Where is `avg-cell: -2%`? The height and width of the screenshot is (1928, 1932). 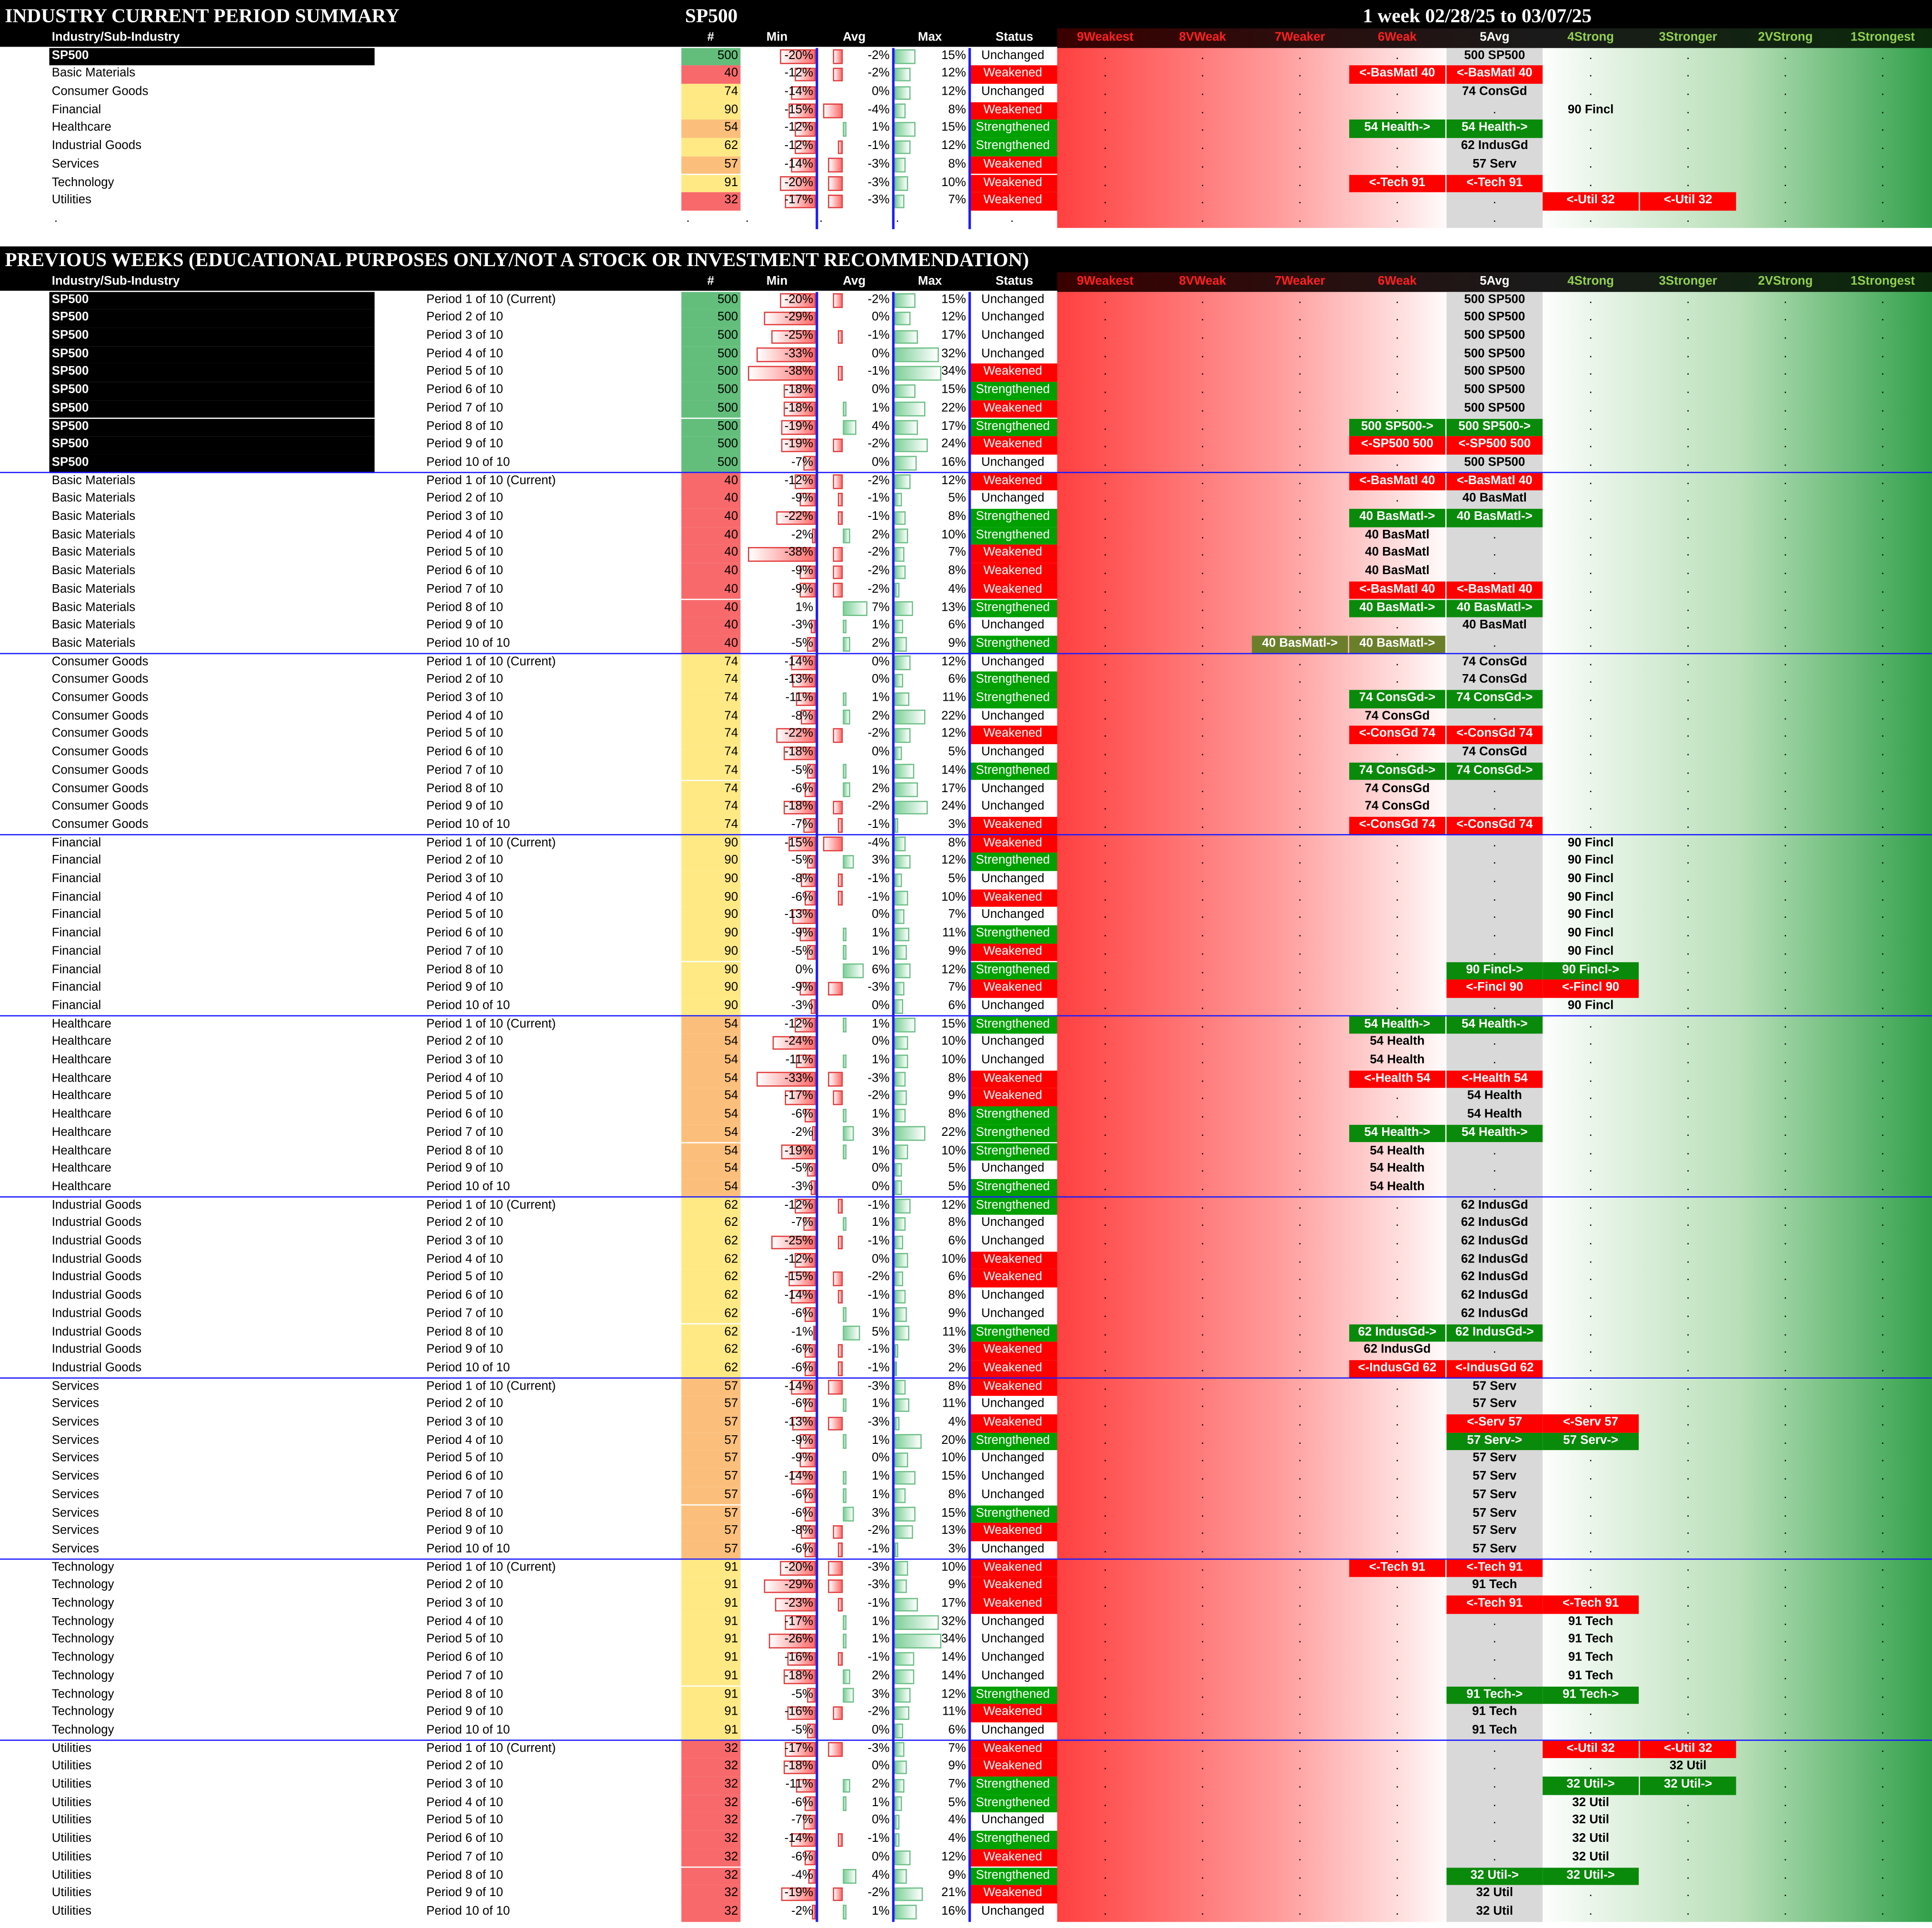 avg-cell: -2% is located at coordinates (854, 57).